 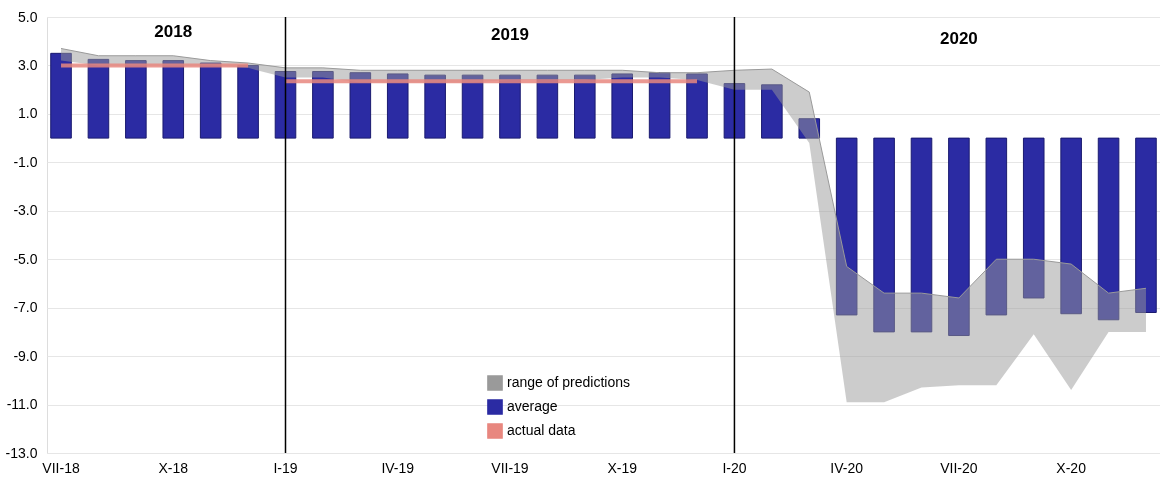 What do you see at coordinates (510, 467) in the screenshot?
I see `x-tick-label: VII-19` at bounding box center [510, 467].